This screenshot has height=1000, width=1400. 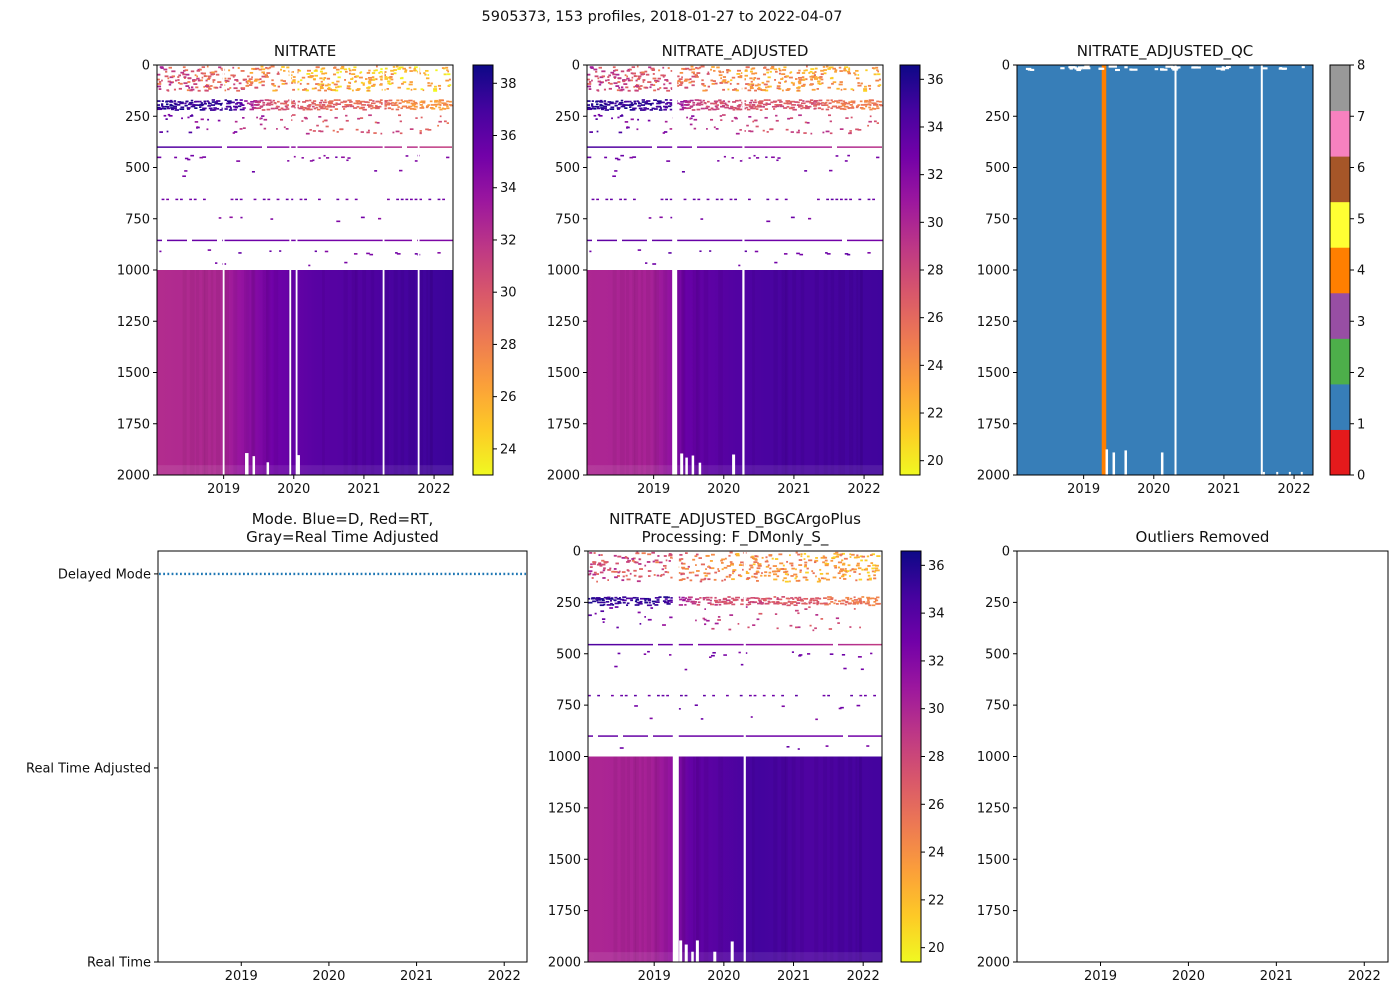 I want to click on y-tick-label: Real Time Adjusted, so click(x=88, y=768).